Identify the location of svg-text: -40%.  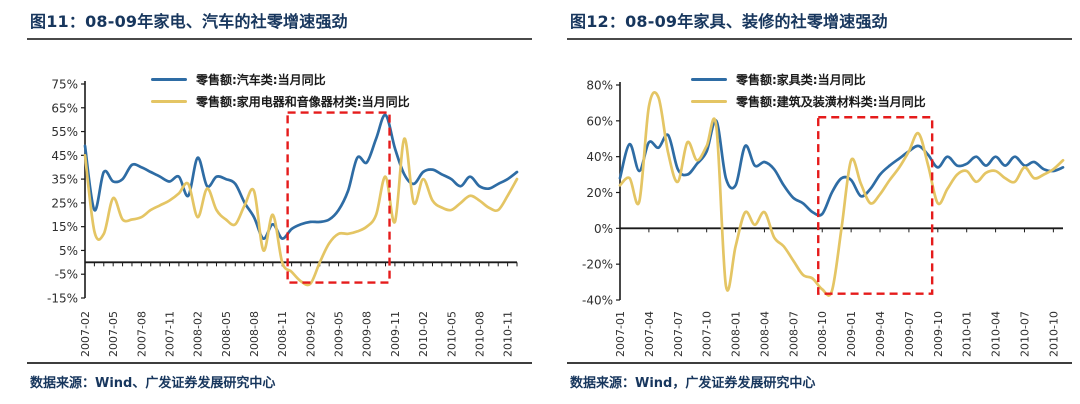
(597, 301).